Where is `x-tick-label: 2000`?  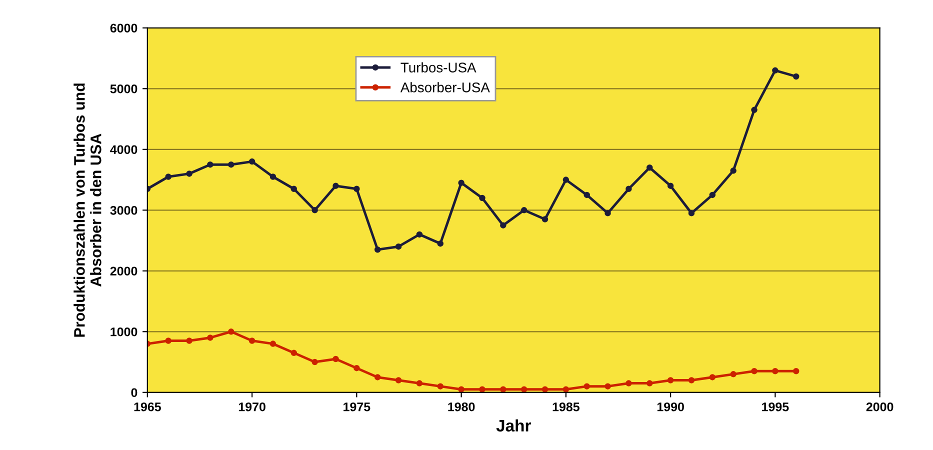 x-tick-label: 2000 is located at coordinates (880, 407).